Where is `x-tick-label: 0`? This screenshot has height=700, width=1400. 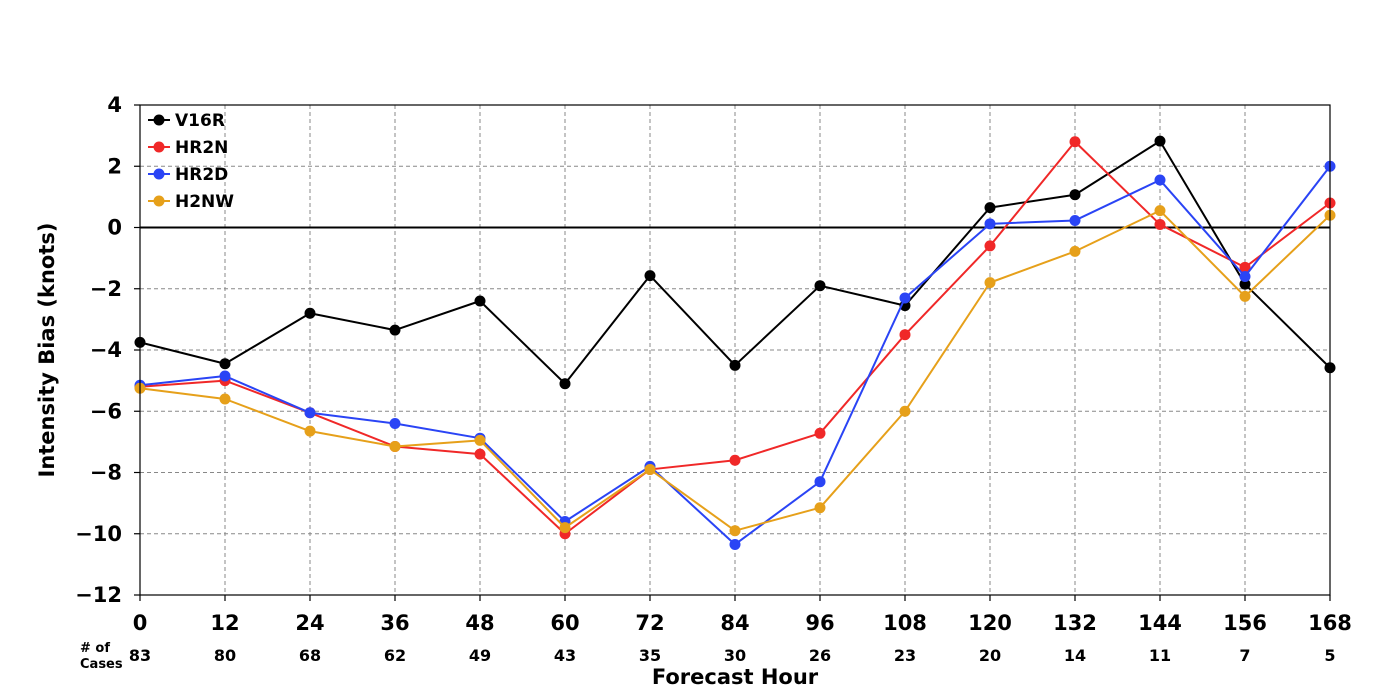 x-tick-label: 0 is located at coordinates (140, 623).